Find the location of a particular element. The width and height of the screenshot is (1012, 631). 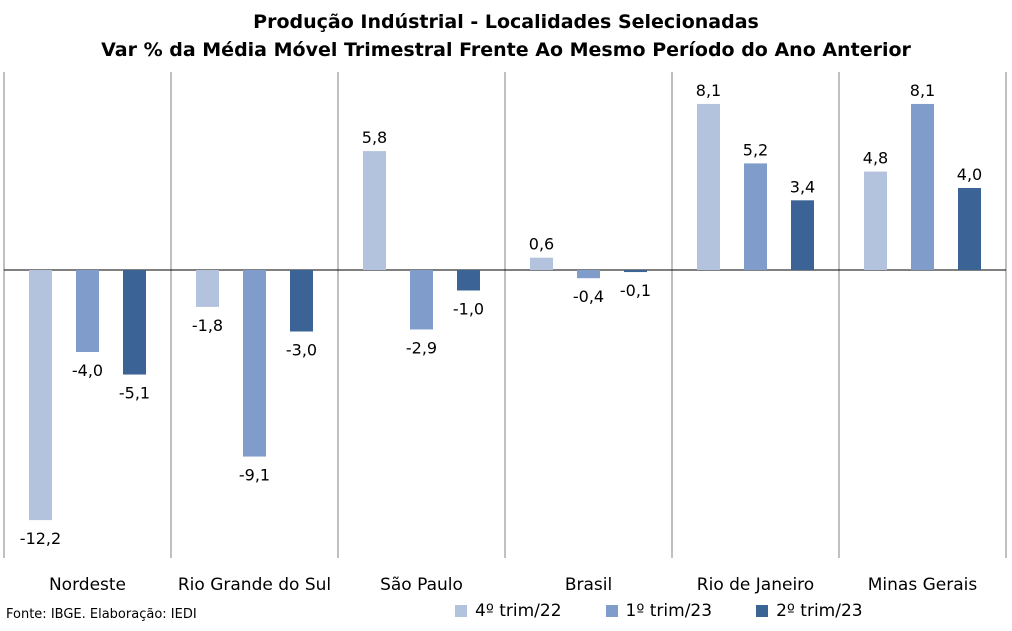

data-label: -5,1 is located at coordinates (134, 393).